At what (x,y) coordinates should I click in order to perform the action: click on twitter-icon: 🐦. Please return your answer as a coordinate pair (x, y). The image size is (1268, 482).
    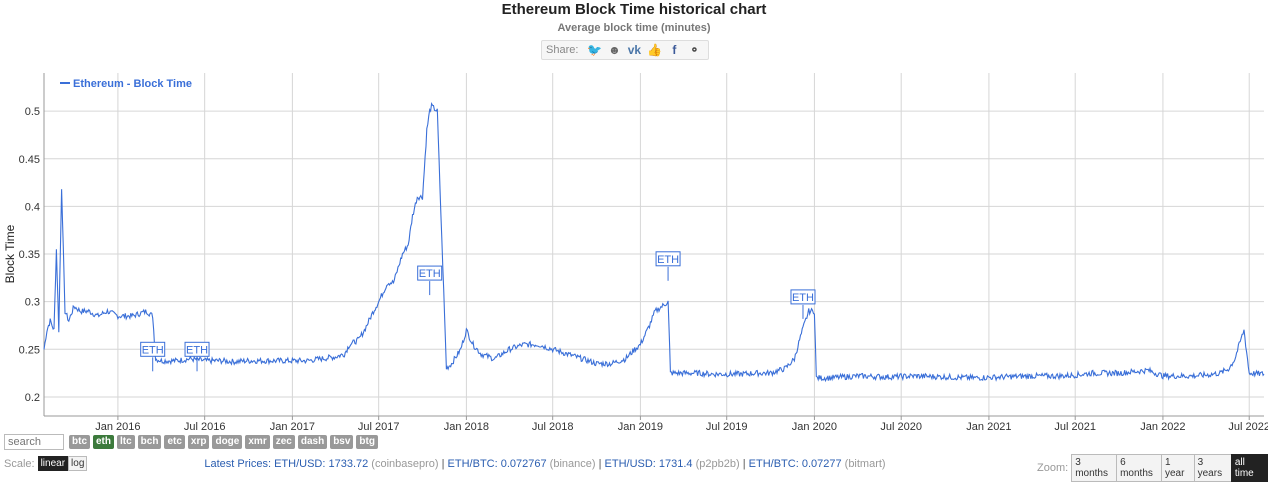
    Looking at the image, I should click on (594, 50).